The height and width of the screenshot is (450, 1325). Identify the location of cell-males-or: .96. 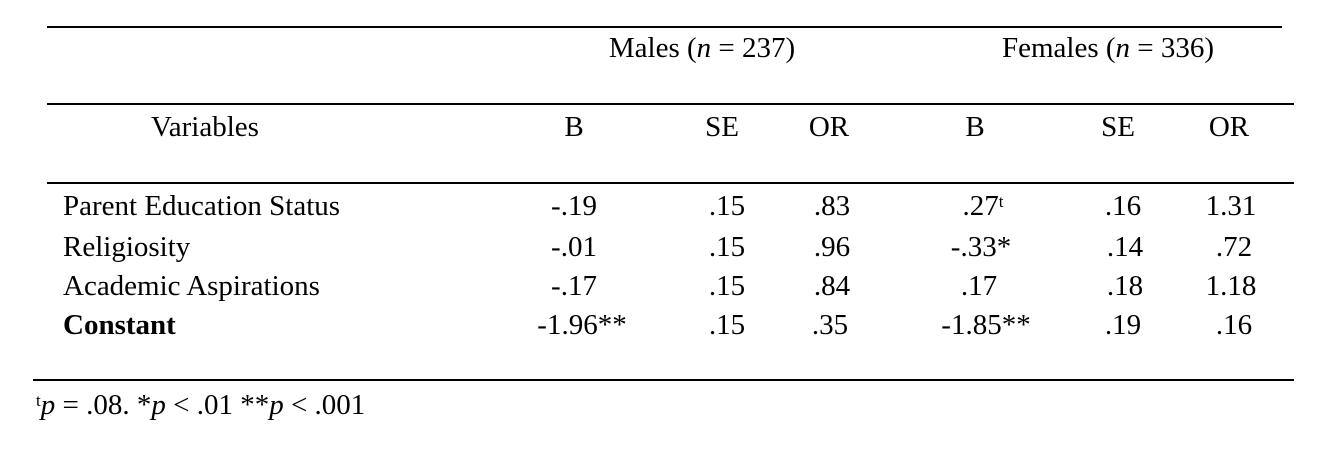
(832, 247).